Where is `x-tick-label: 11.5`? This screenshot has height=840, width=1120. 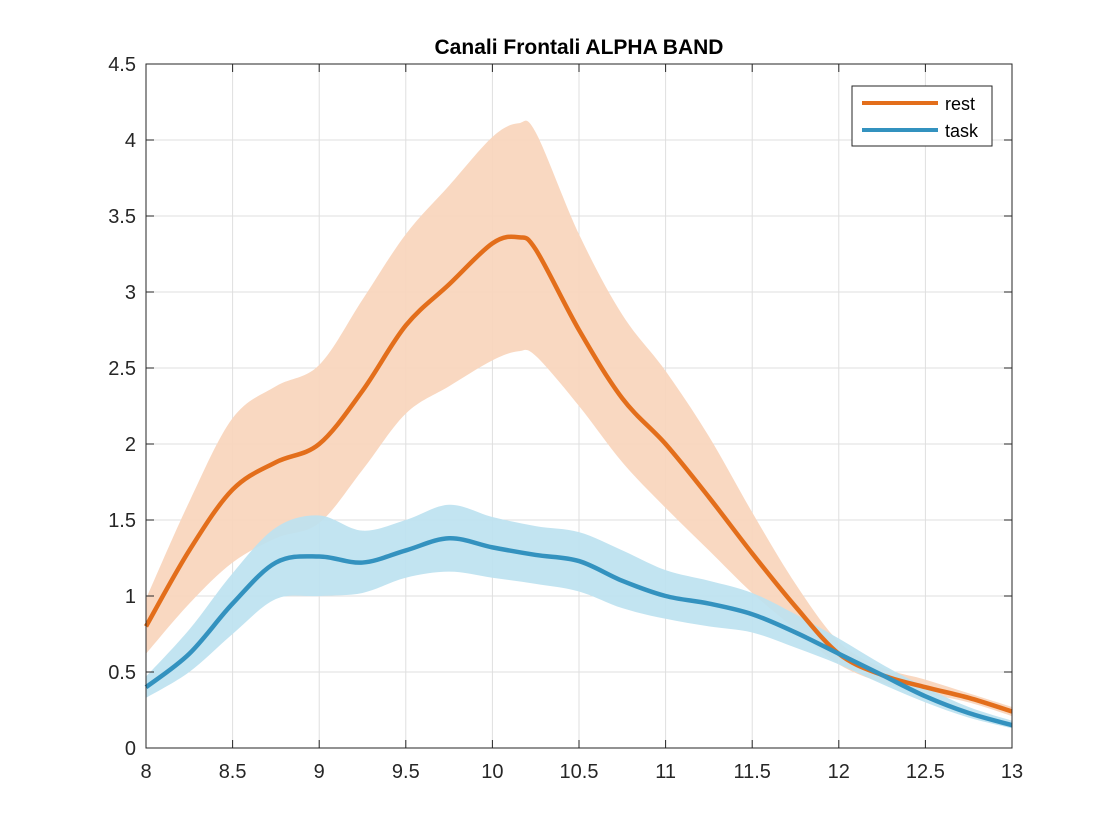 x-tick-label: 11.5 is located at coordinates (751, 772).